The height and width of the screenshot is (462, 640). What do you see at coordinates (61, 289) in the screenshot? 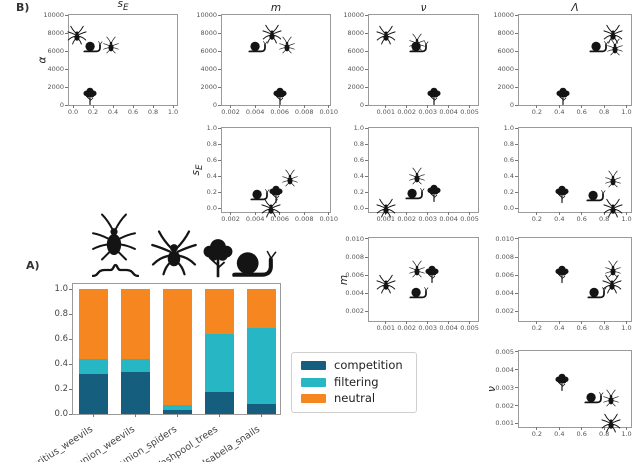
I see `y-tick-label: 1.0` at bounding box center [61, 289].